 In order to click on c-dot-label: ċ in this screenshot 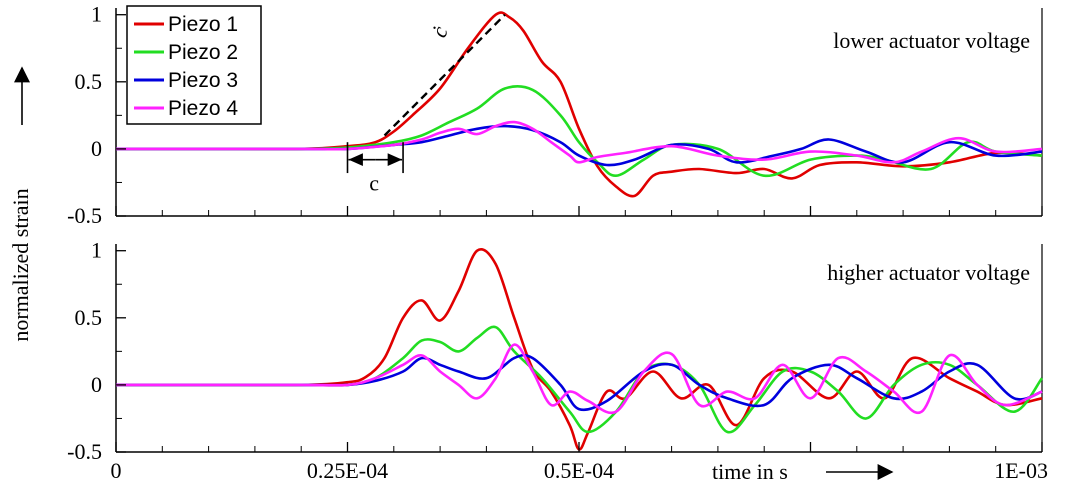, I will do `click(439, 32)`.